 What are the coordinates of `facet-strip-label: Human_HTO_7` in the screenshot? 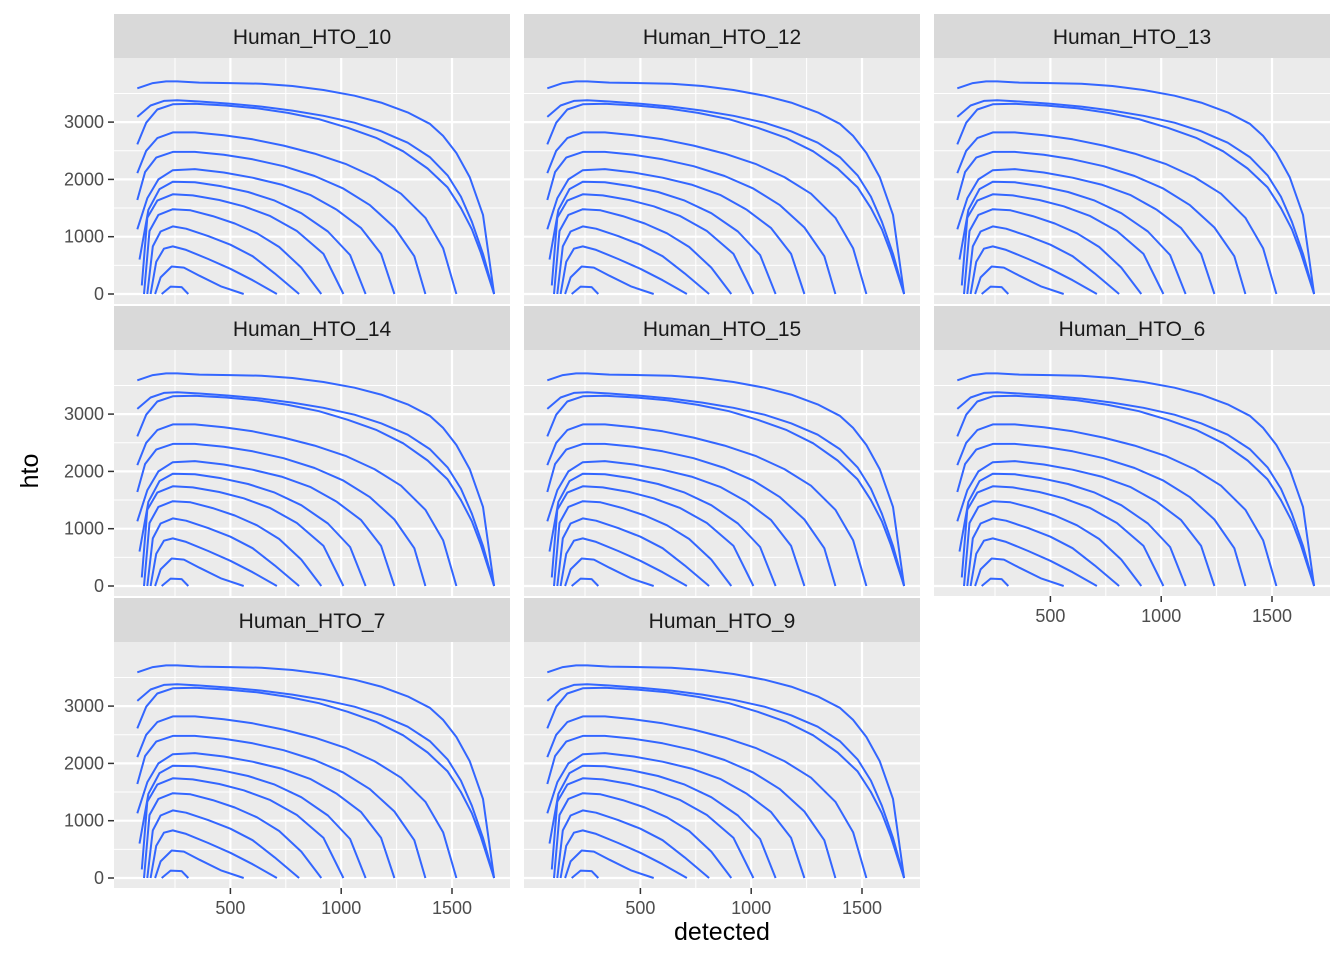 It's located at (312, 621).